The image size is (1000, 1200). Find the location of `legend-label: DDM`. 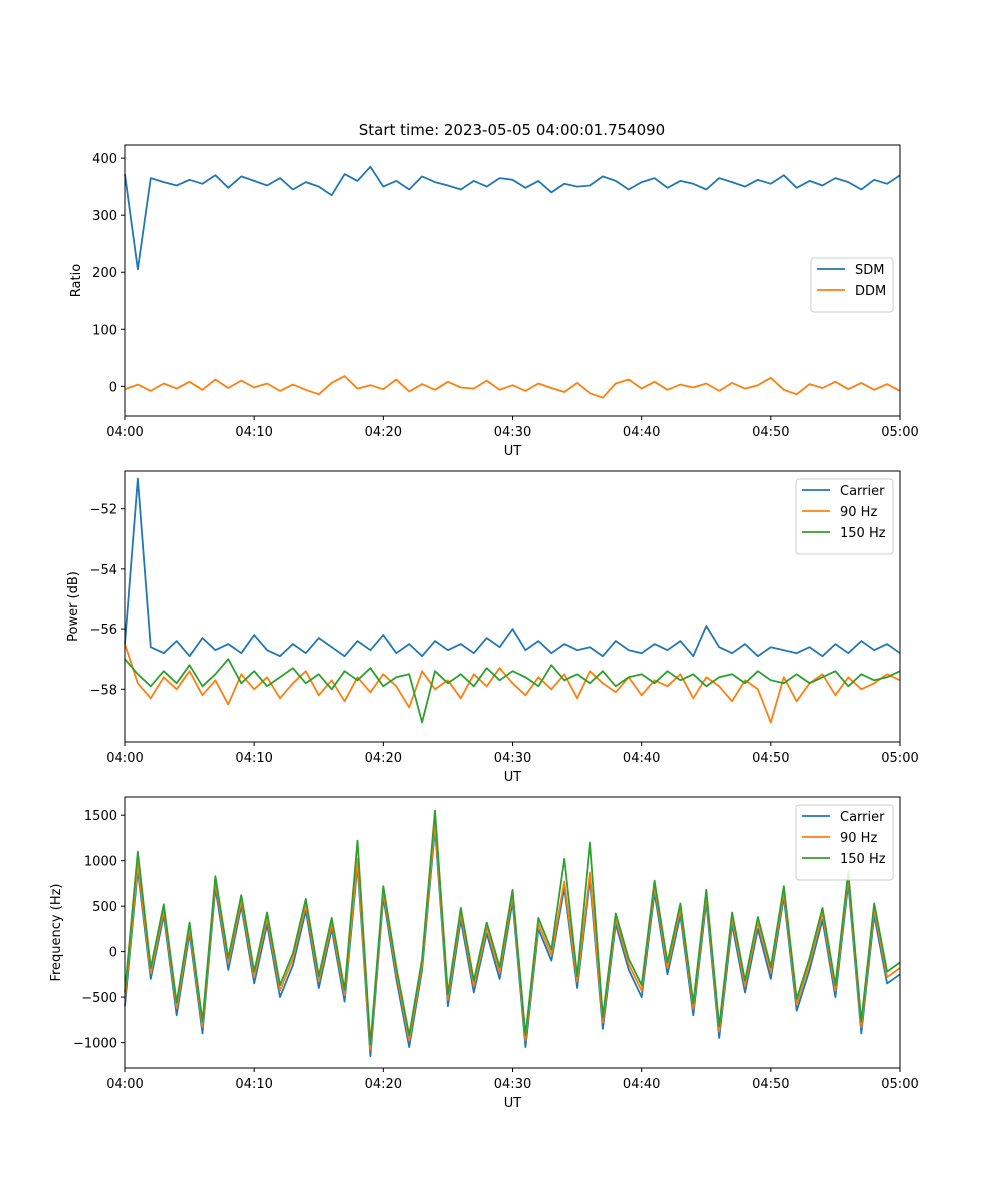

legend-label: DDM is located at coordinates (870, 291).